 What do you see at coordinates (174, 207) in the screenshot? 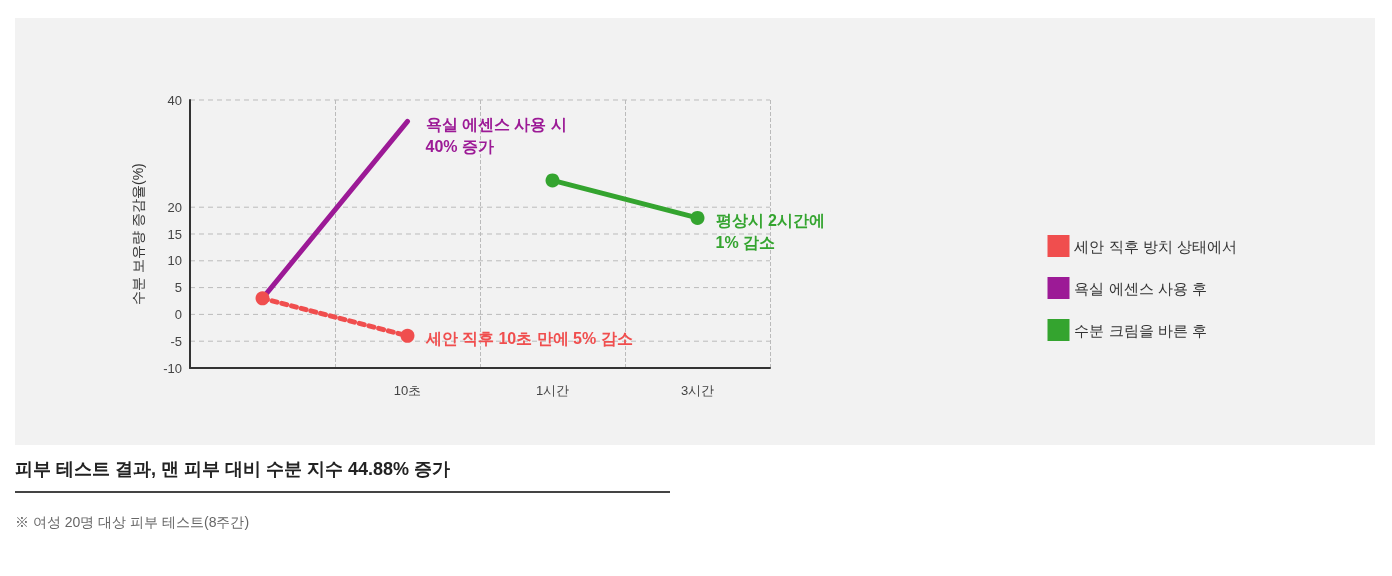
I see `y-tick-label: 20` at bounding box center [174, 207].